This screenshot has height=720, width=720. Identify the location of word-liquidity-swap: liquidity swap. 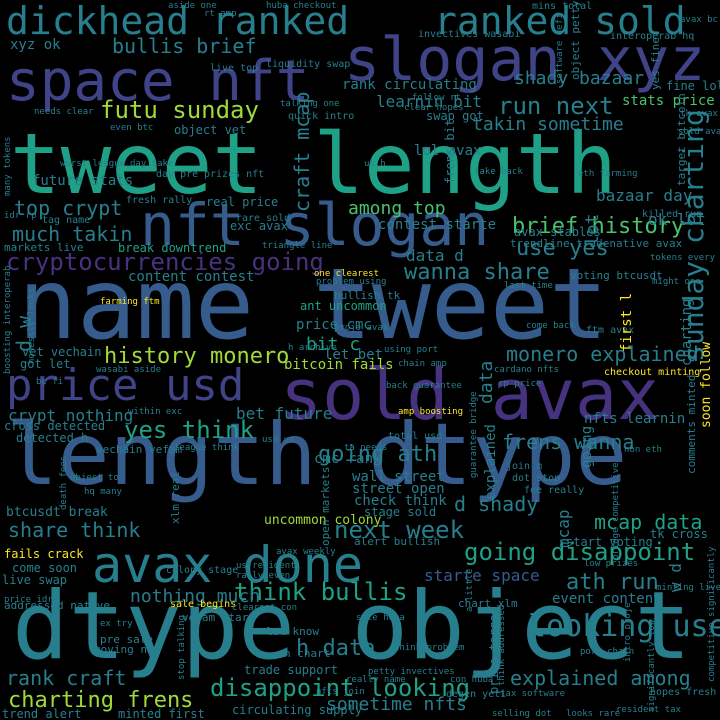
(308, 64).